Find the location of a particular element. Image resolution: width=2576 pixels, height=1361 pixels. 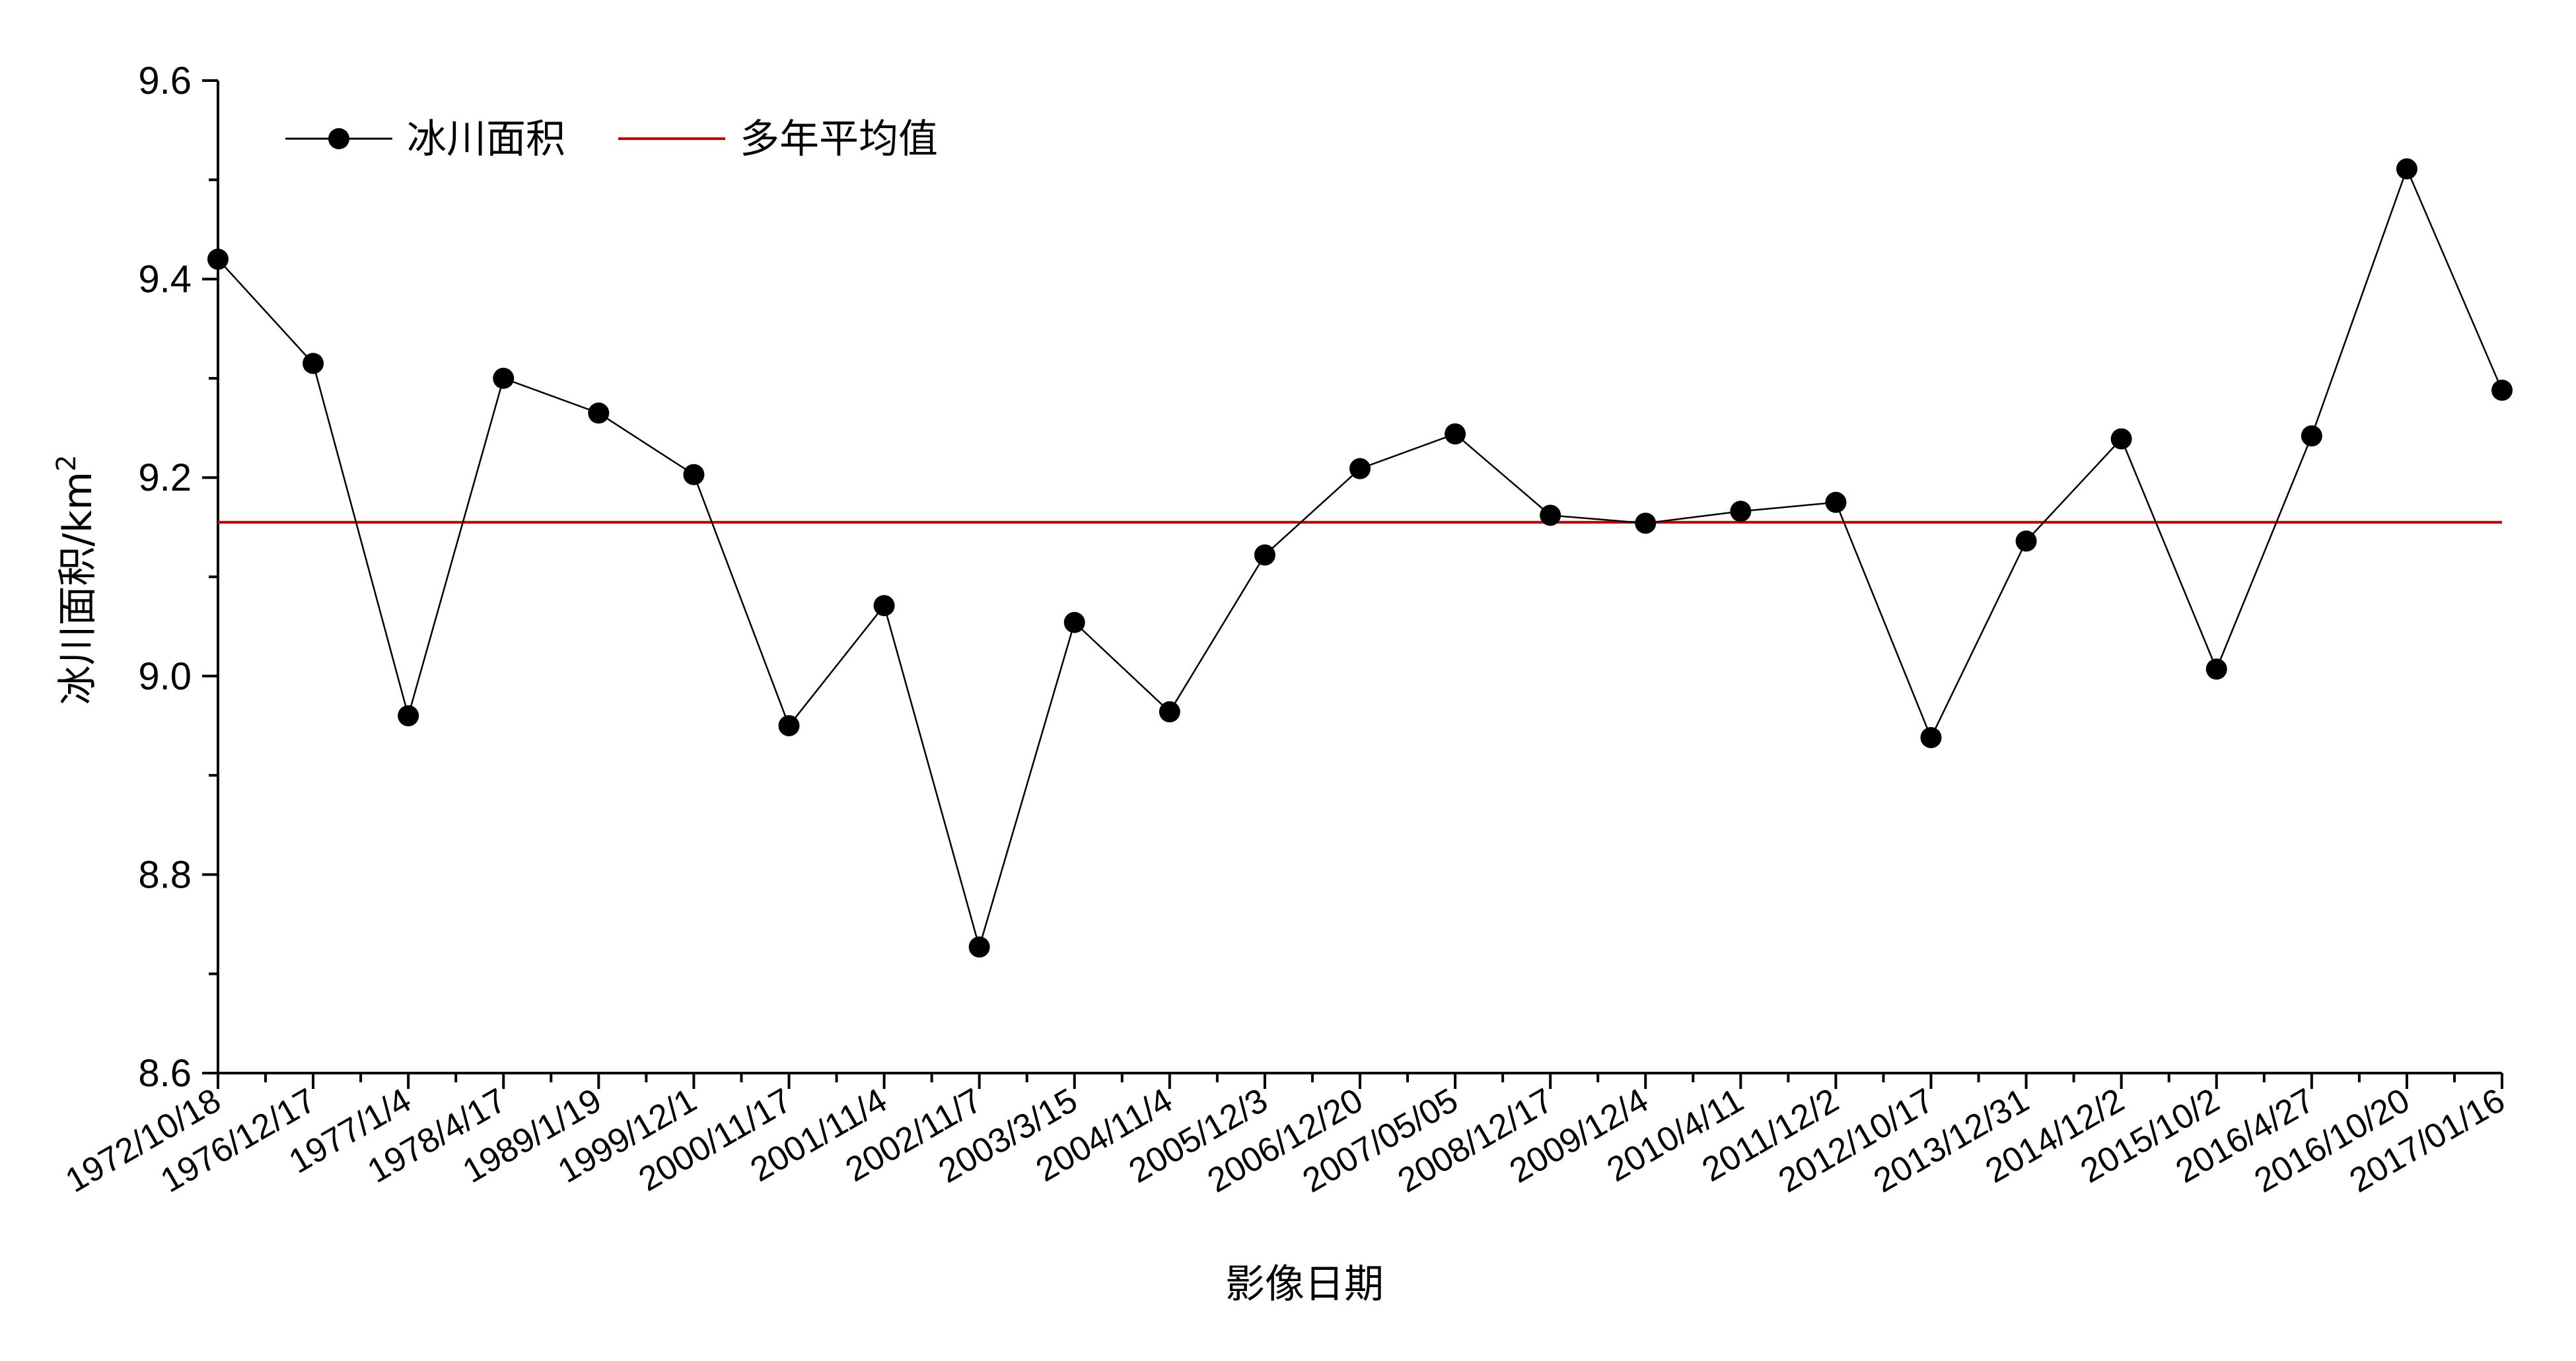

y-tick-label: 8.8 is located at coordinates (165, 874).